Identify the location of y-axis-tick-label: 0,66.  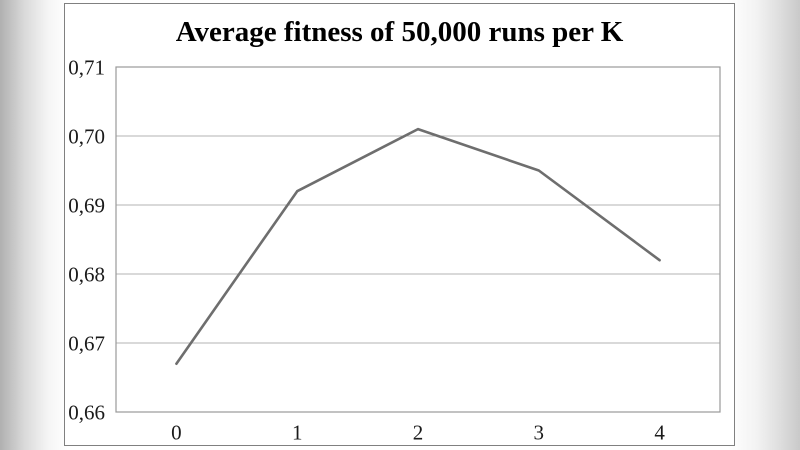
(86, 412).